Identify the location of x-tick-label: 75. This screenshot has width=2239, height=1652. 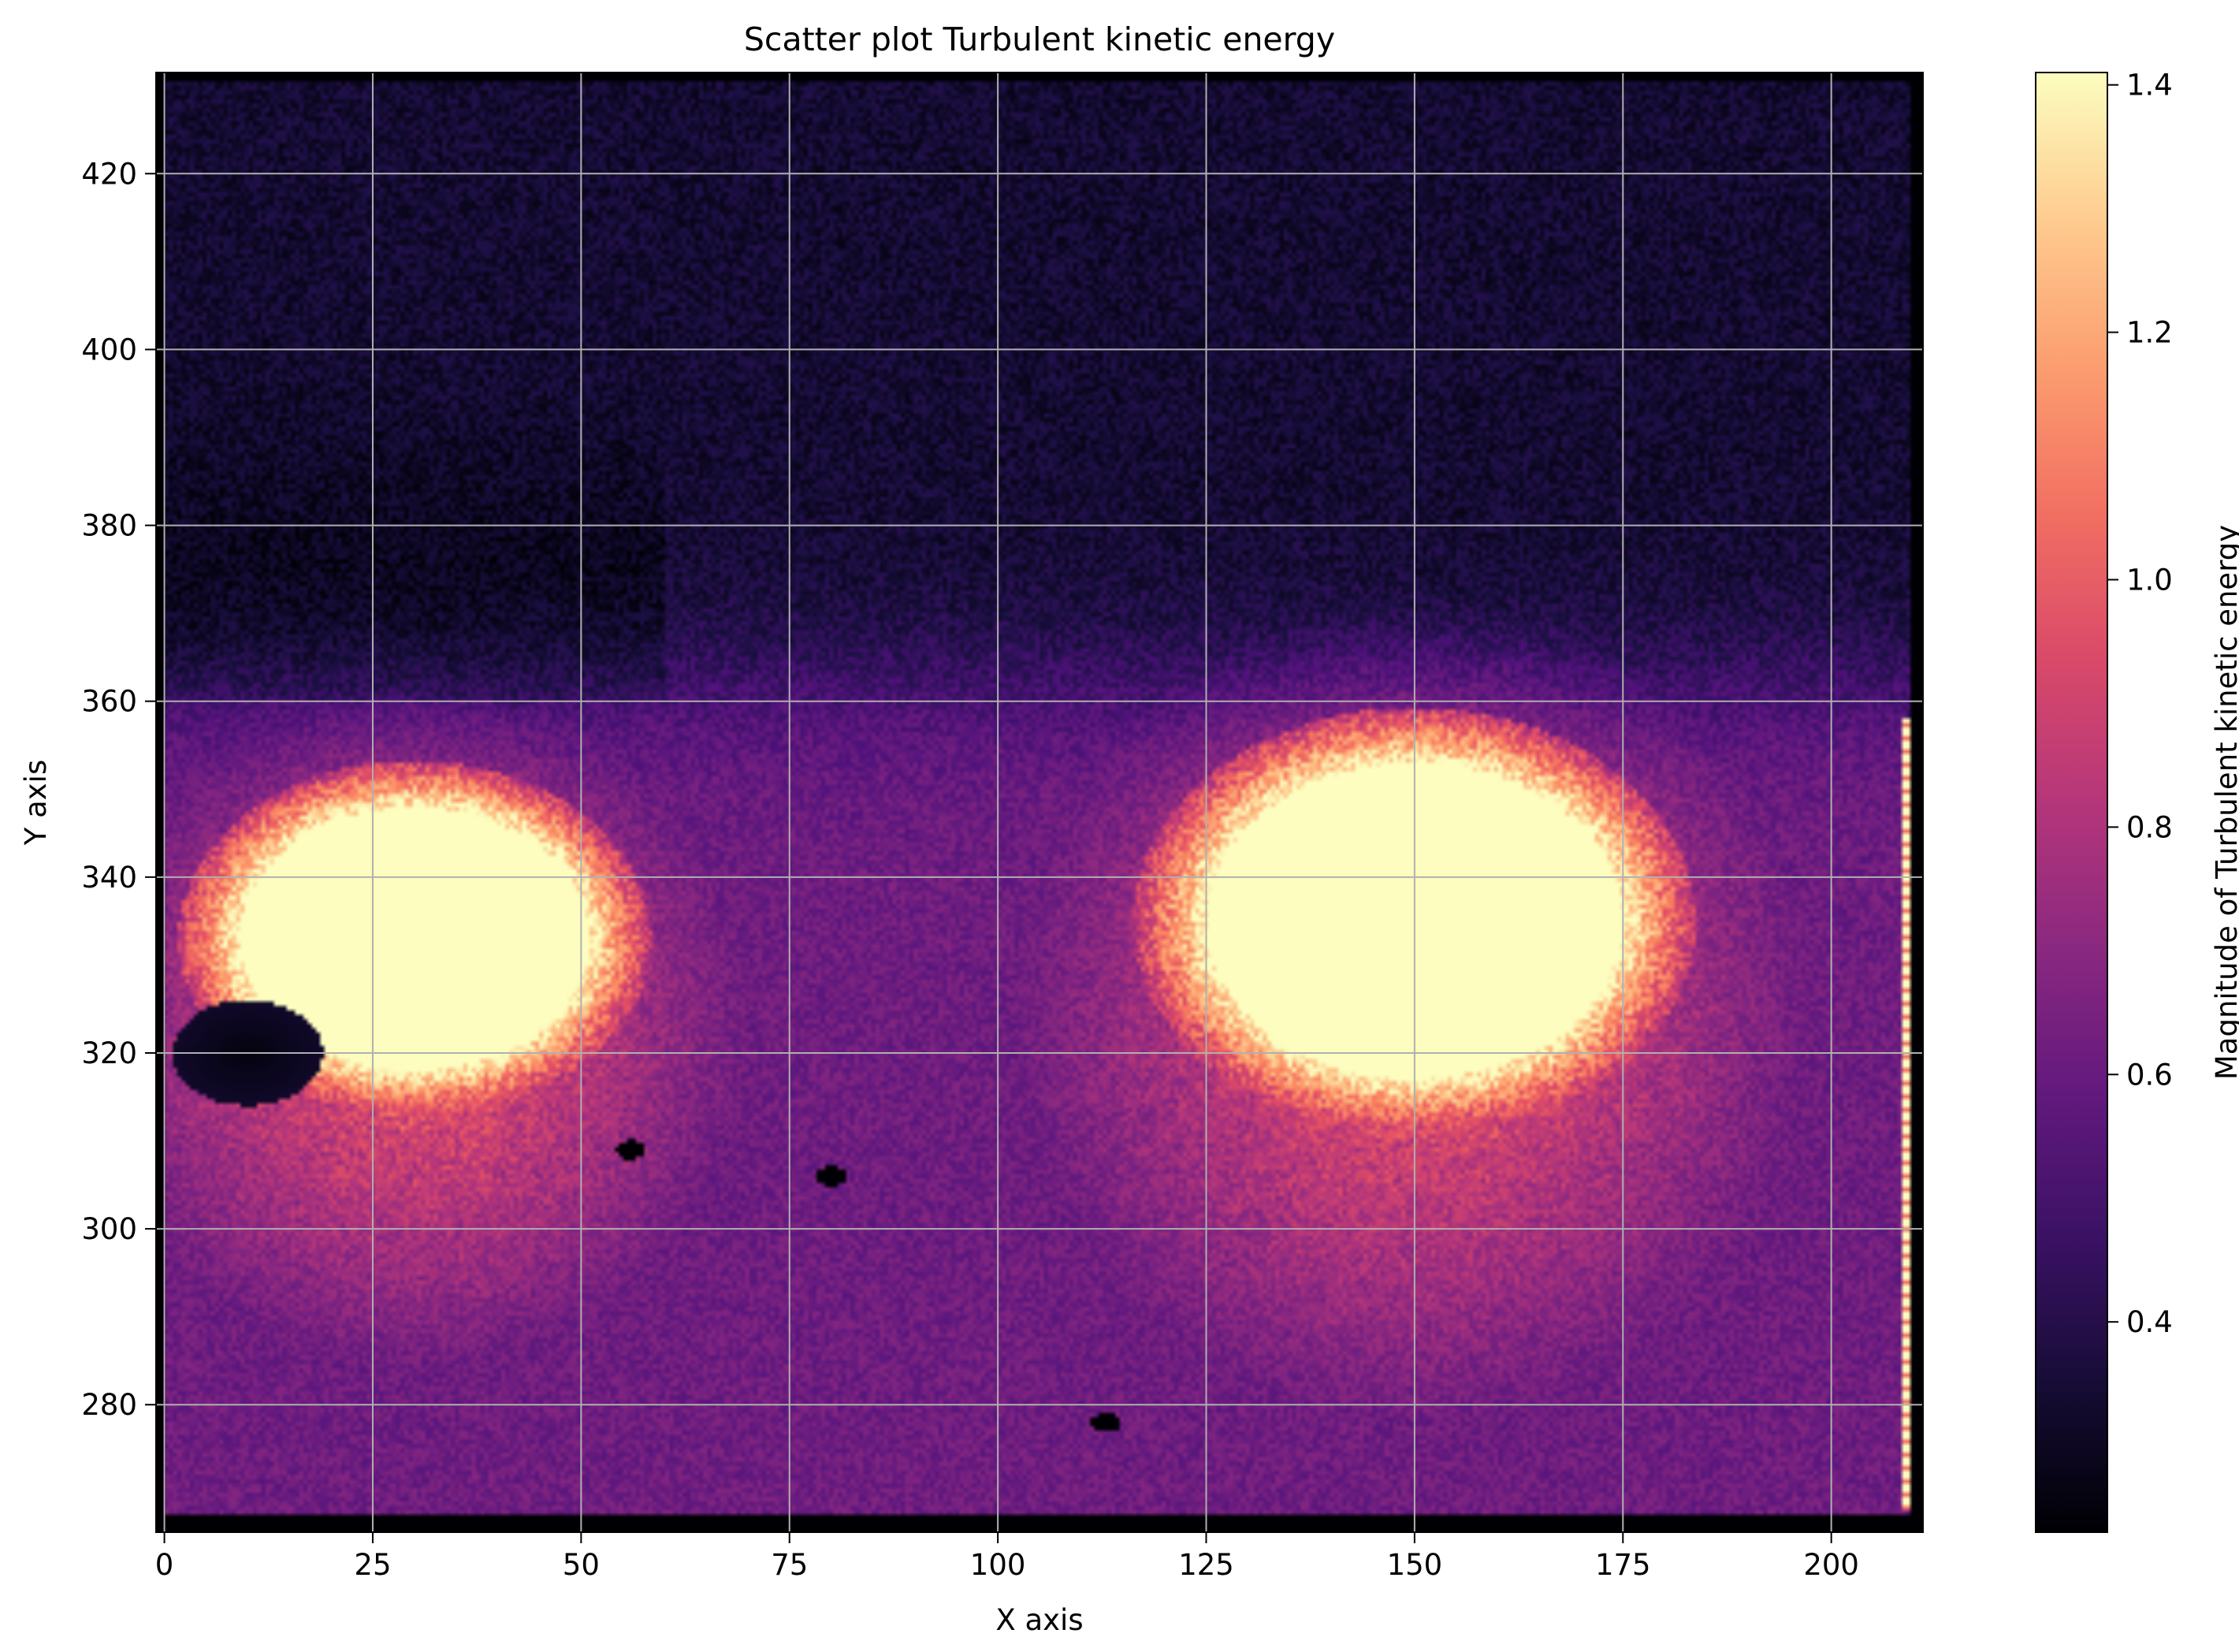
(789, 1565).